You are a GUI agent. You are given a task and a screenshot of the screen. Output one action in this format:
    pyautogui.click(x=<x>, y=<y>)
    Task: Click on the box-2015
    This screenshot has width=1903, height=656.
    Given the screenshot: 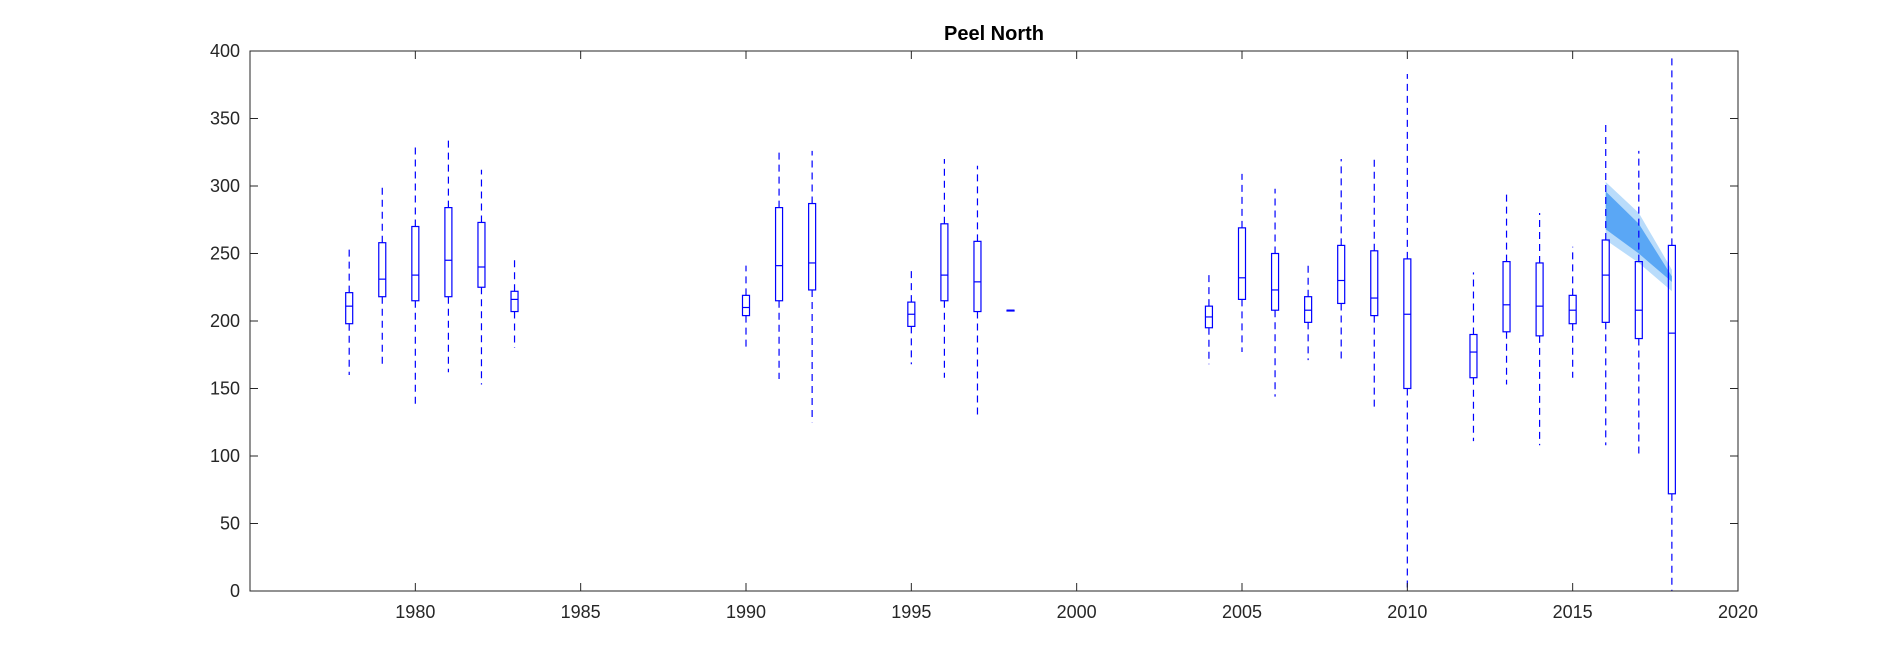 What is the action you would take?
    pyautogui.click(x=1572, y=312)
    